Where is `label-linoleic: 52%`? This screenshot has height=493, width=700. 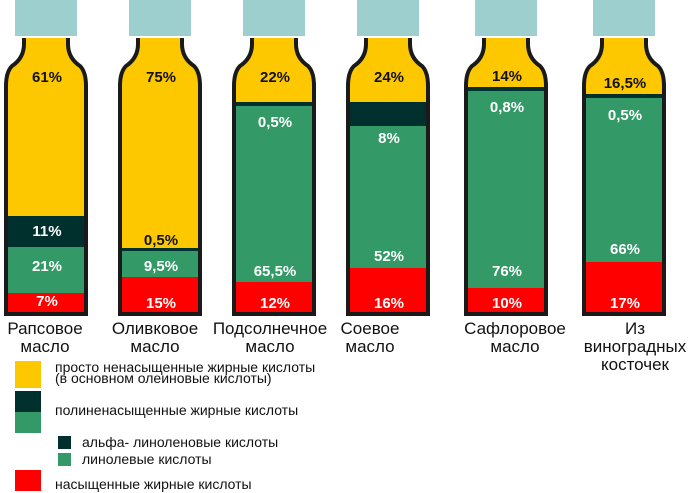 label-linoleic: 52% is located at coordinates (389, 256).